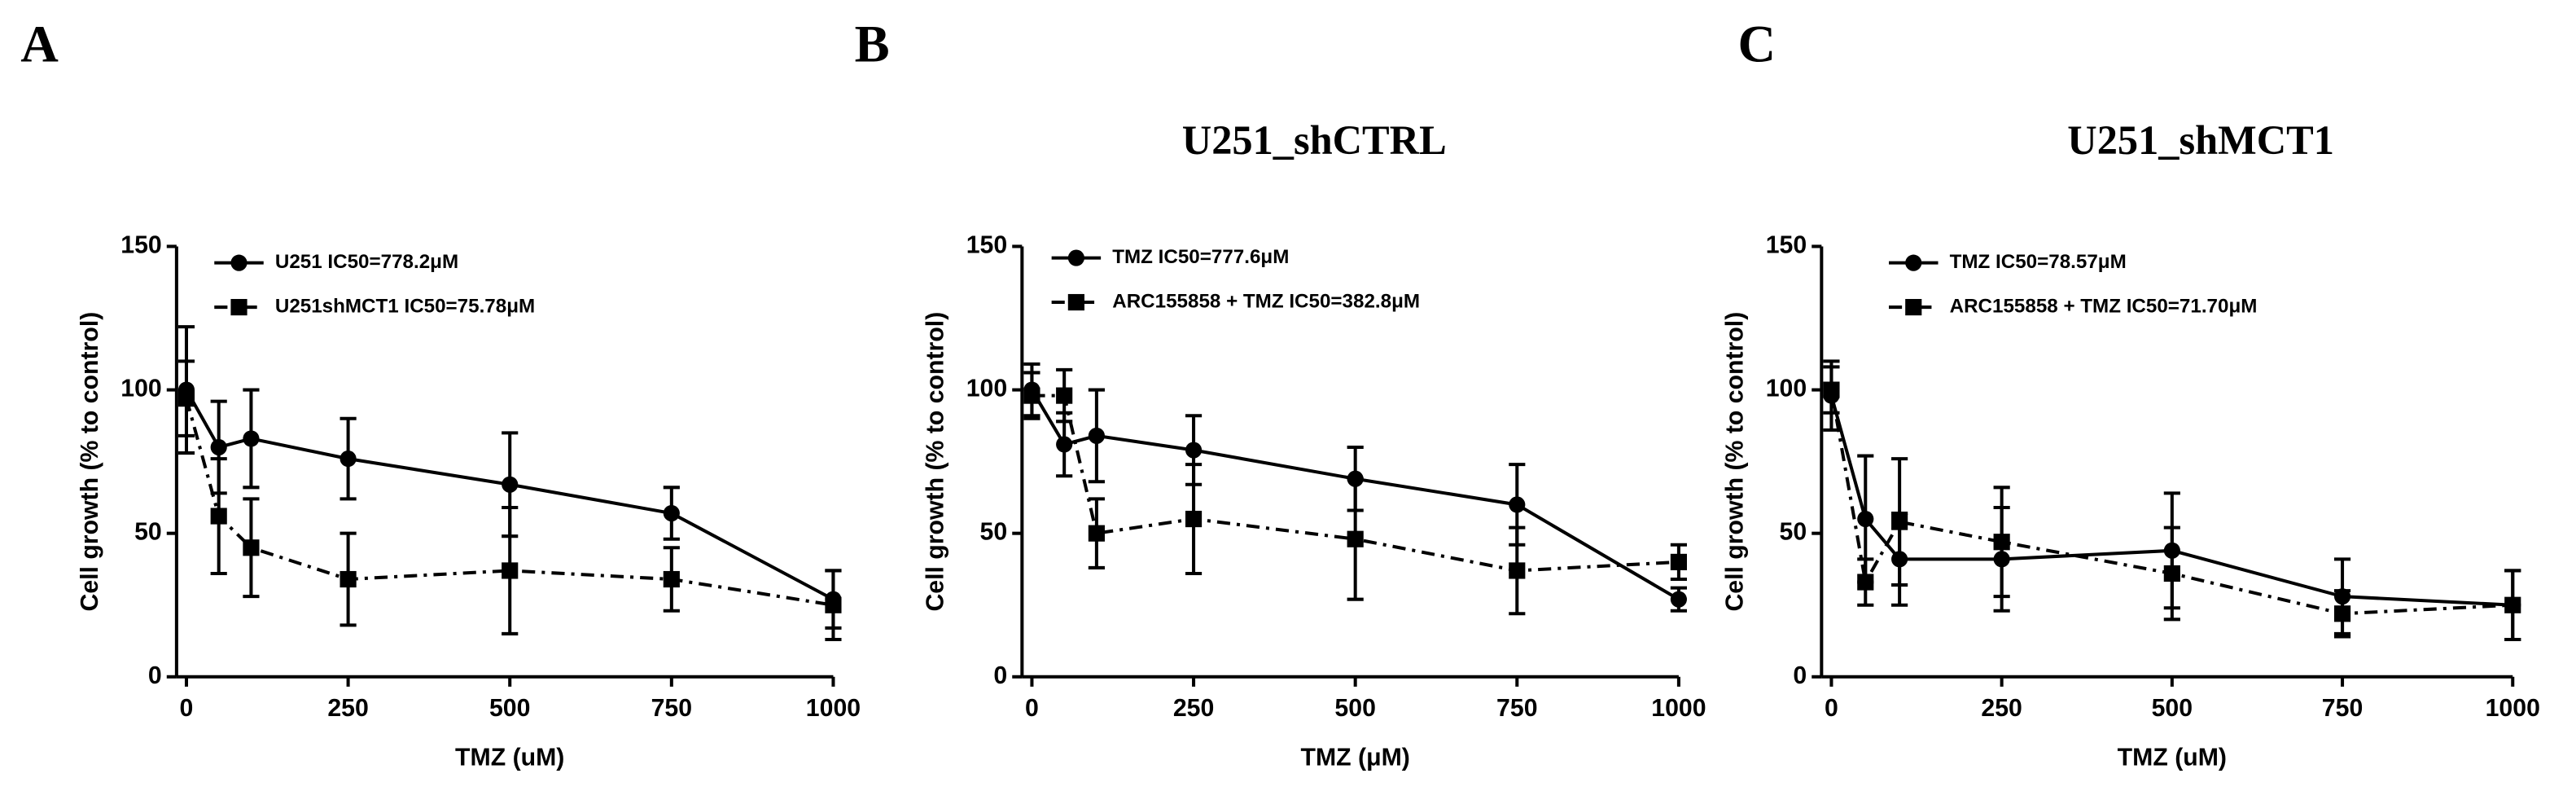 The image size is (2576, 800). I want to click on panel-title: U251_shMCT1, so click(2200, 140).